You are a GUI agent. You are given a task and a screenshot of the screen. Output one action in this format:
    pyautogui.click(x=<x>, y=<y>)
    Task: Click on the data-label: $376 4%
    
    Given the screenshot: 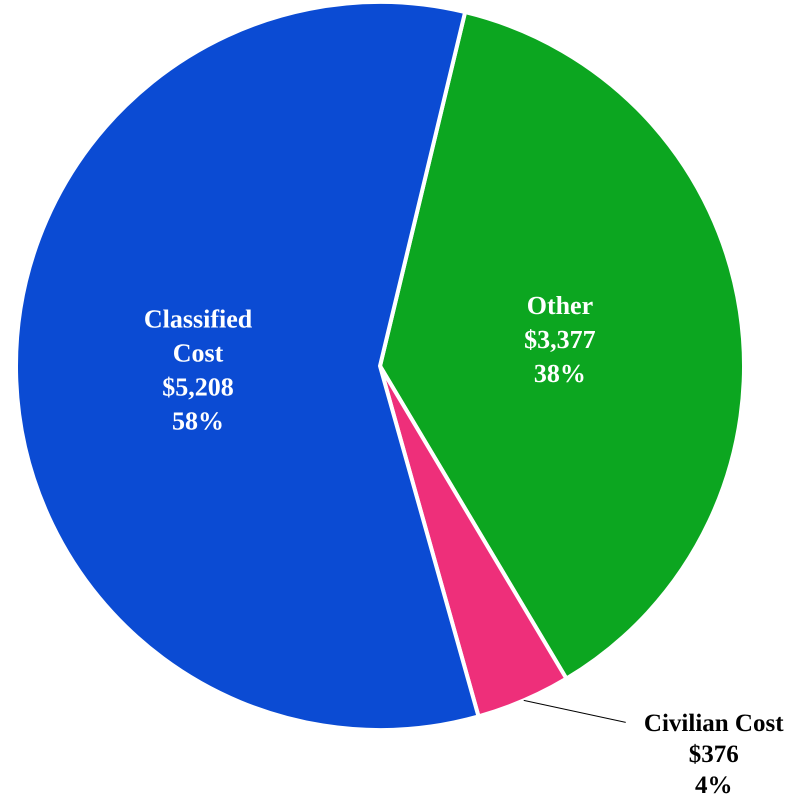 What is the action you would take?
    pyautogui.click(x=713, y=770)
    